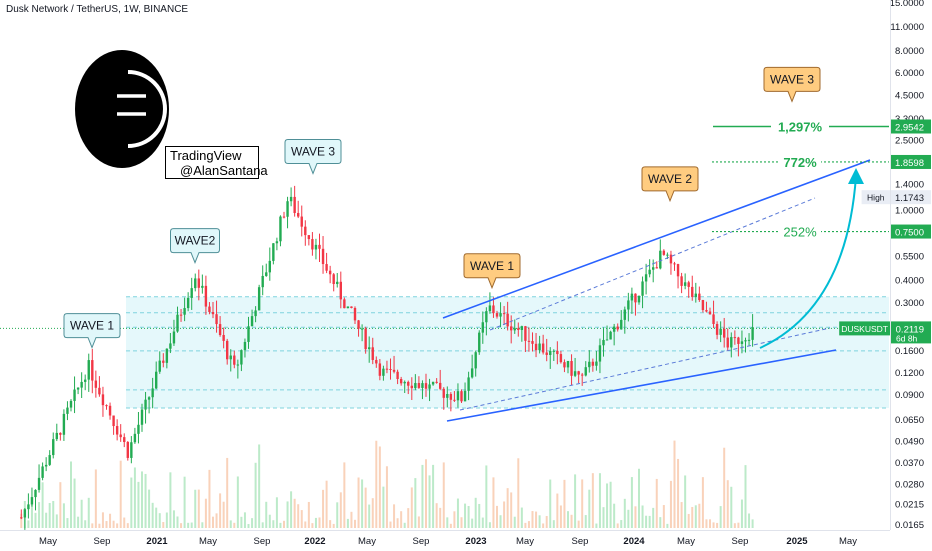 The width and height of the screenshot is (932, 551). What do you see at coordinates (740, 541) in the screenshot?
I see `time-tick: Sep` at bounding box center [740, 541].